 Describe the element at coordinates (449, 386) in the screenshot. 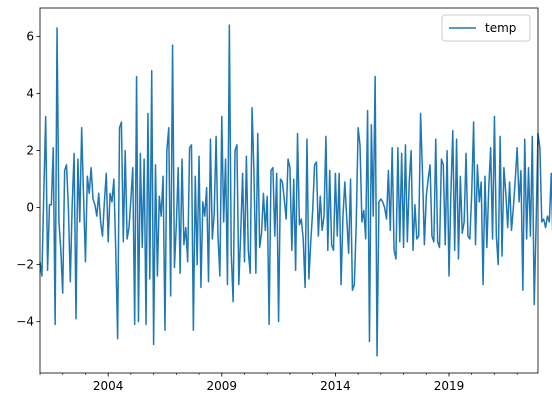

I see `x-tick-label: 2019` at that location.